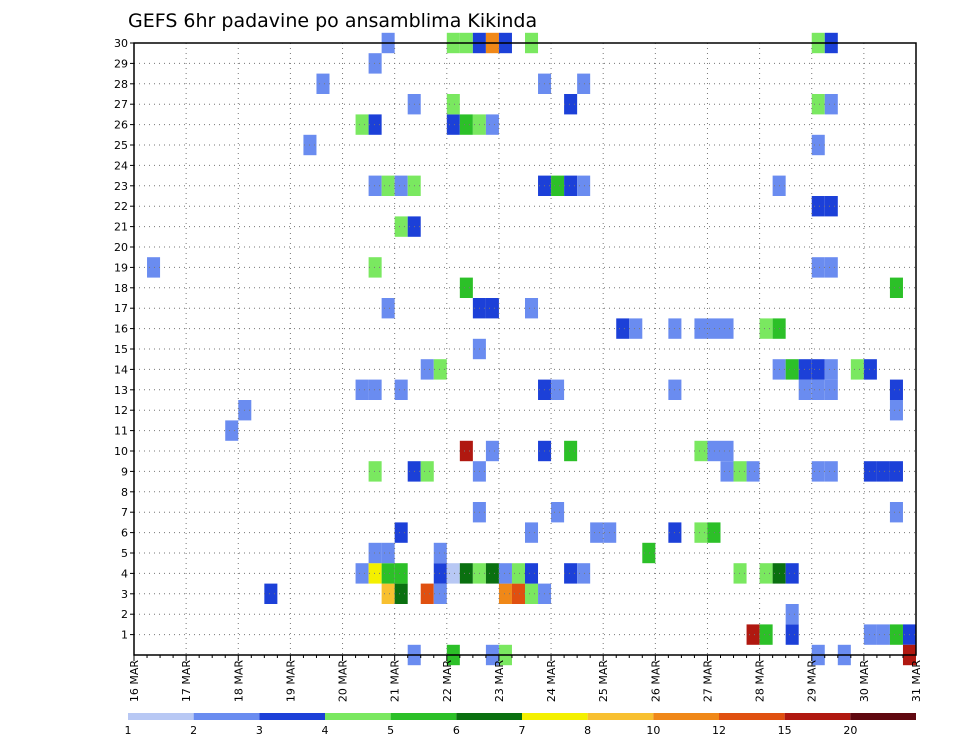 The height and width of the screenshot is (742, 960). I want to click on x-tick-label: 24 MAR, so click(551, 681).